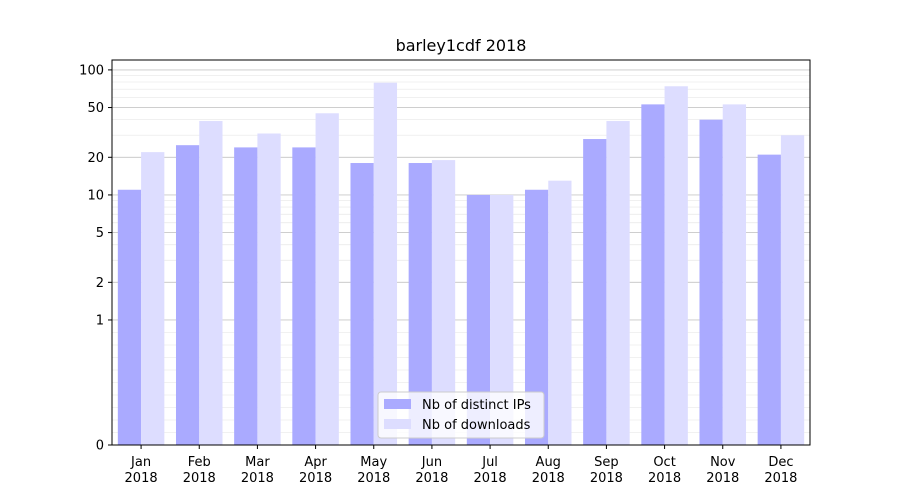 The image size is (900, 500). Describe the element at coordinates (780, 462) in the screenshot. I see `x-tick-label-month: Dec` at that location.